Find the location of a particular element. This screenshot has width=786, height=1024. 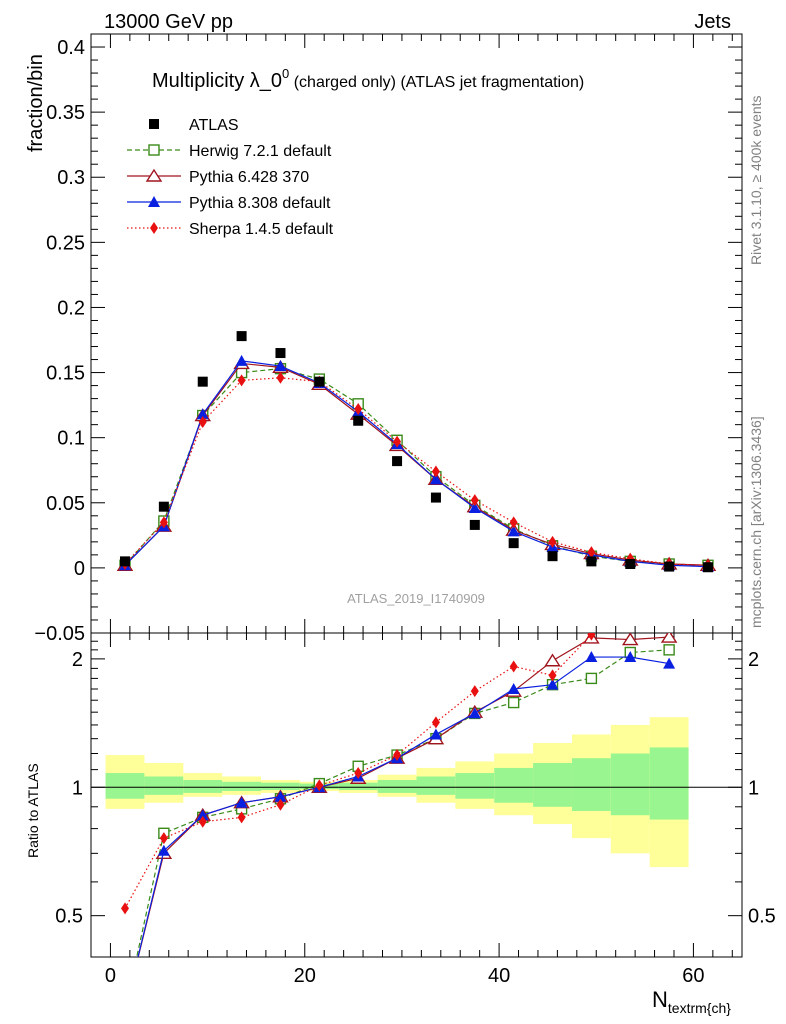

y-tick-label-main: 0.25 is located at coordinates (65, 243).